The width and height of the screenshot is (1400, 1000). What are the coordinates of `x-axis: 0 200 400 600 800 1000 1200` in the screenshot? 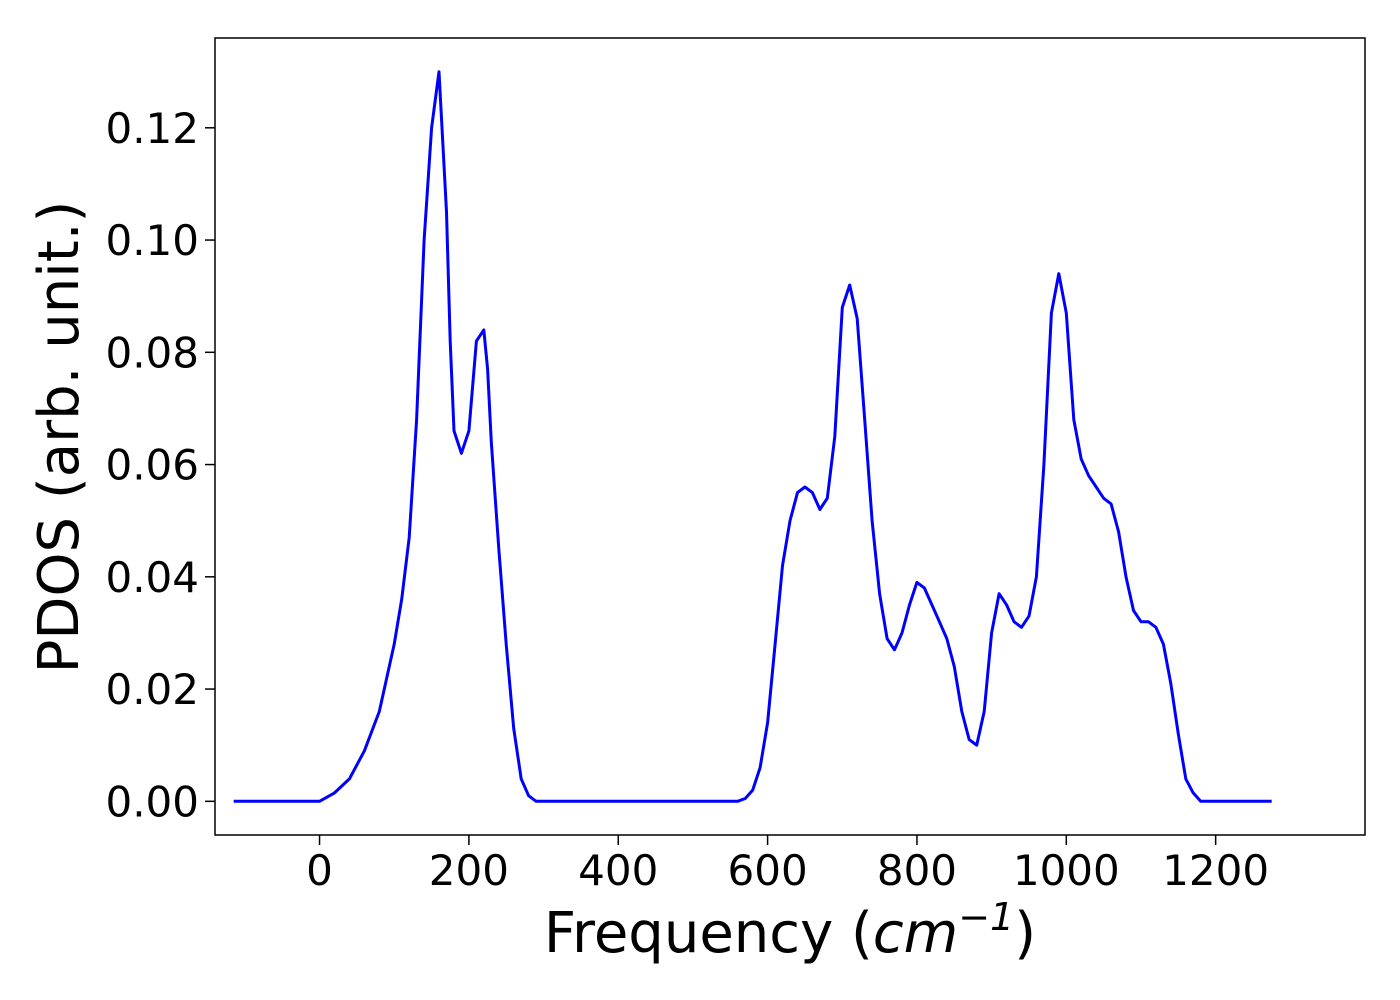 It's located at (787, 865).